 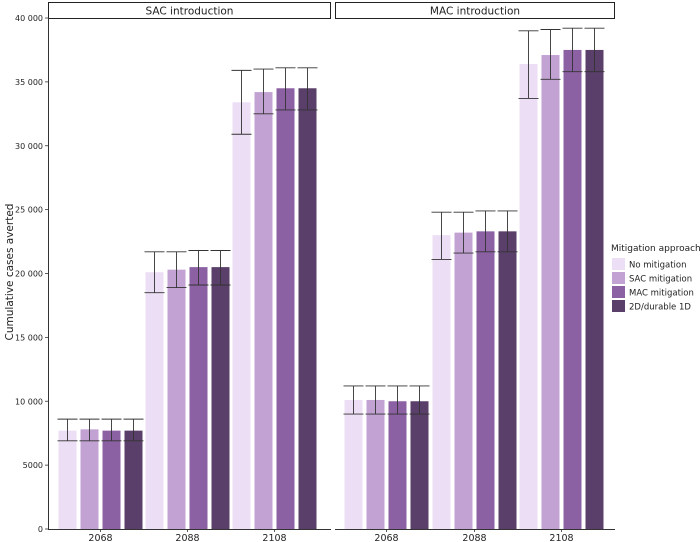 I want to click on legend-entry: 2D/durable 1D, so click(x=660, y=308).